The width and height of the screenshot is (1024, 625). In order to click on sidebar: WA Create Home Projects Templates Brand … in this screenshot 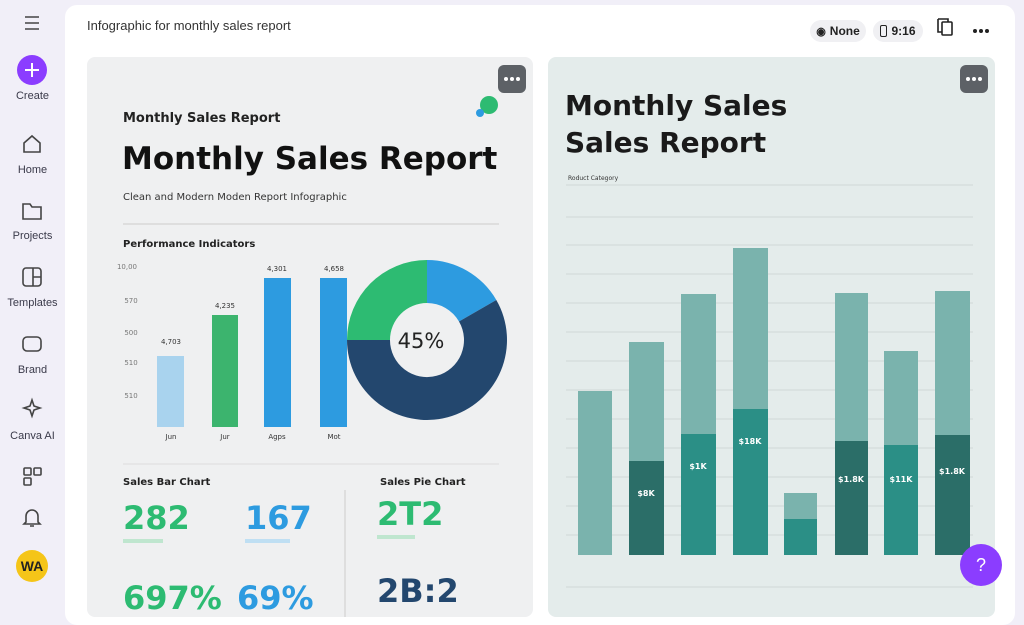, I will do `click(32, 301)`.